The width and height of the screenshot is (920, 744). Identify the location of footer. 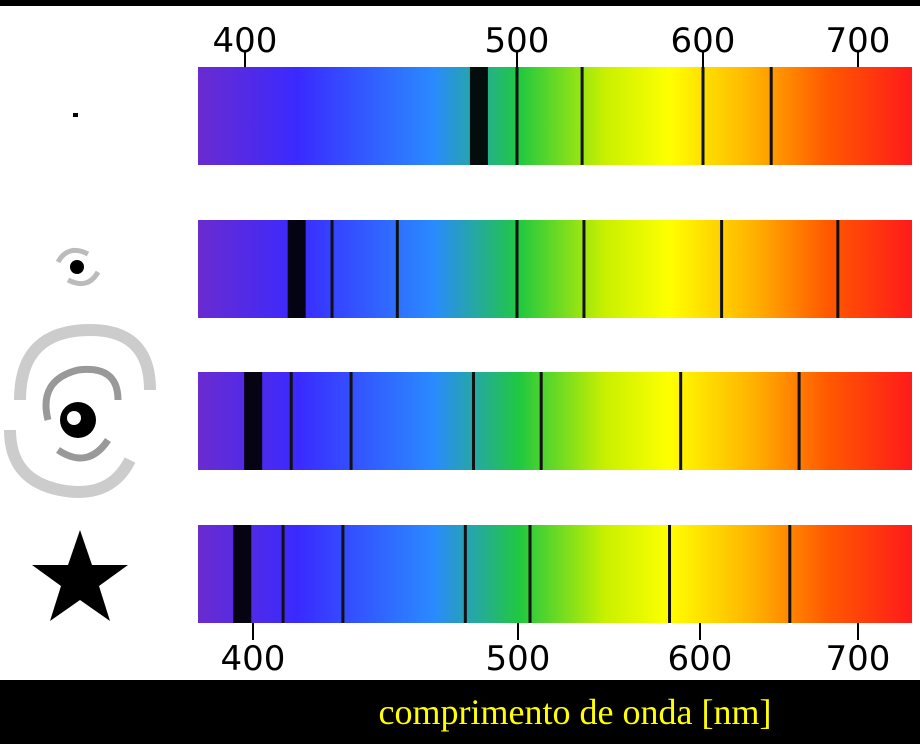
(460, 712).